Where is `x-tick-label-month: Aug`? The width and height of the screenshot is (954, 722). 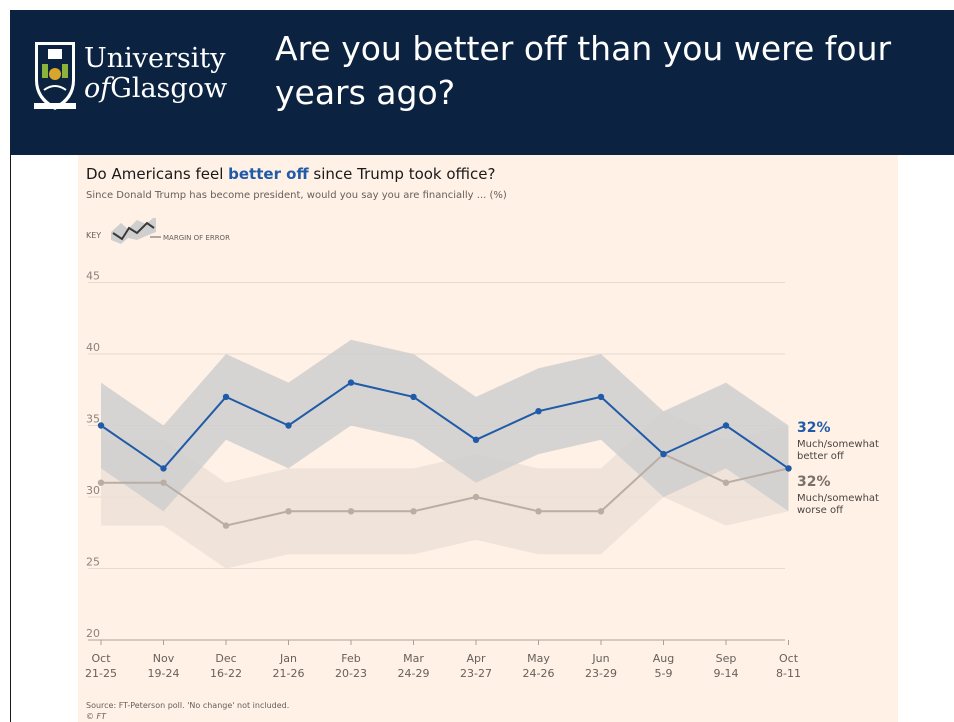 x-tick-label-month: Aug is located at coordinates (663, 658).